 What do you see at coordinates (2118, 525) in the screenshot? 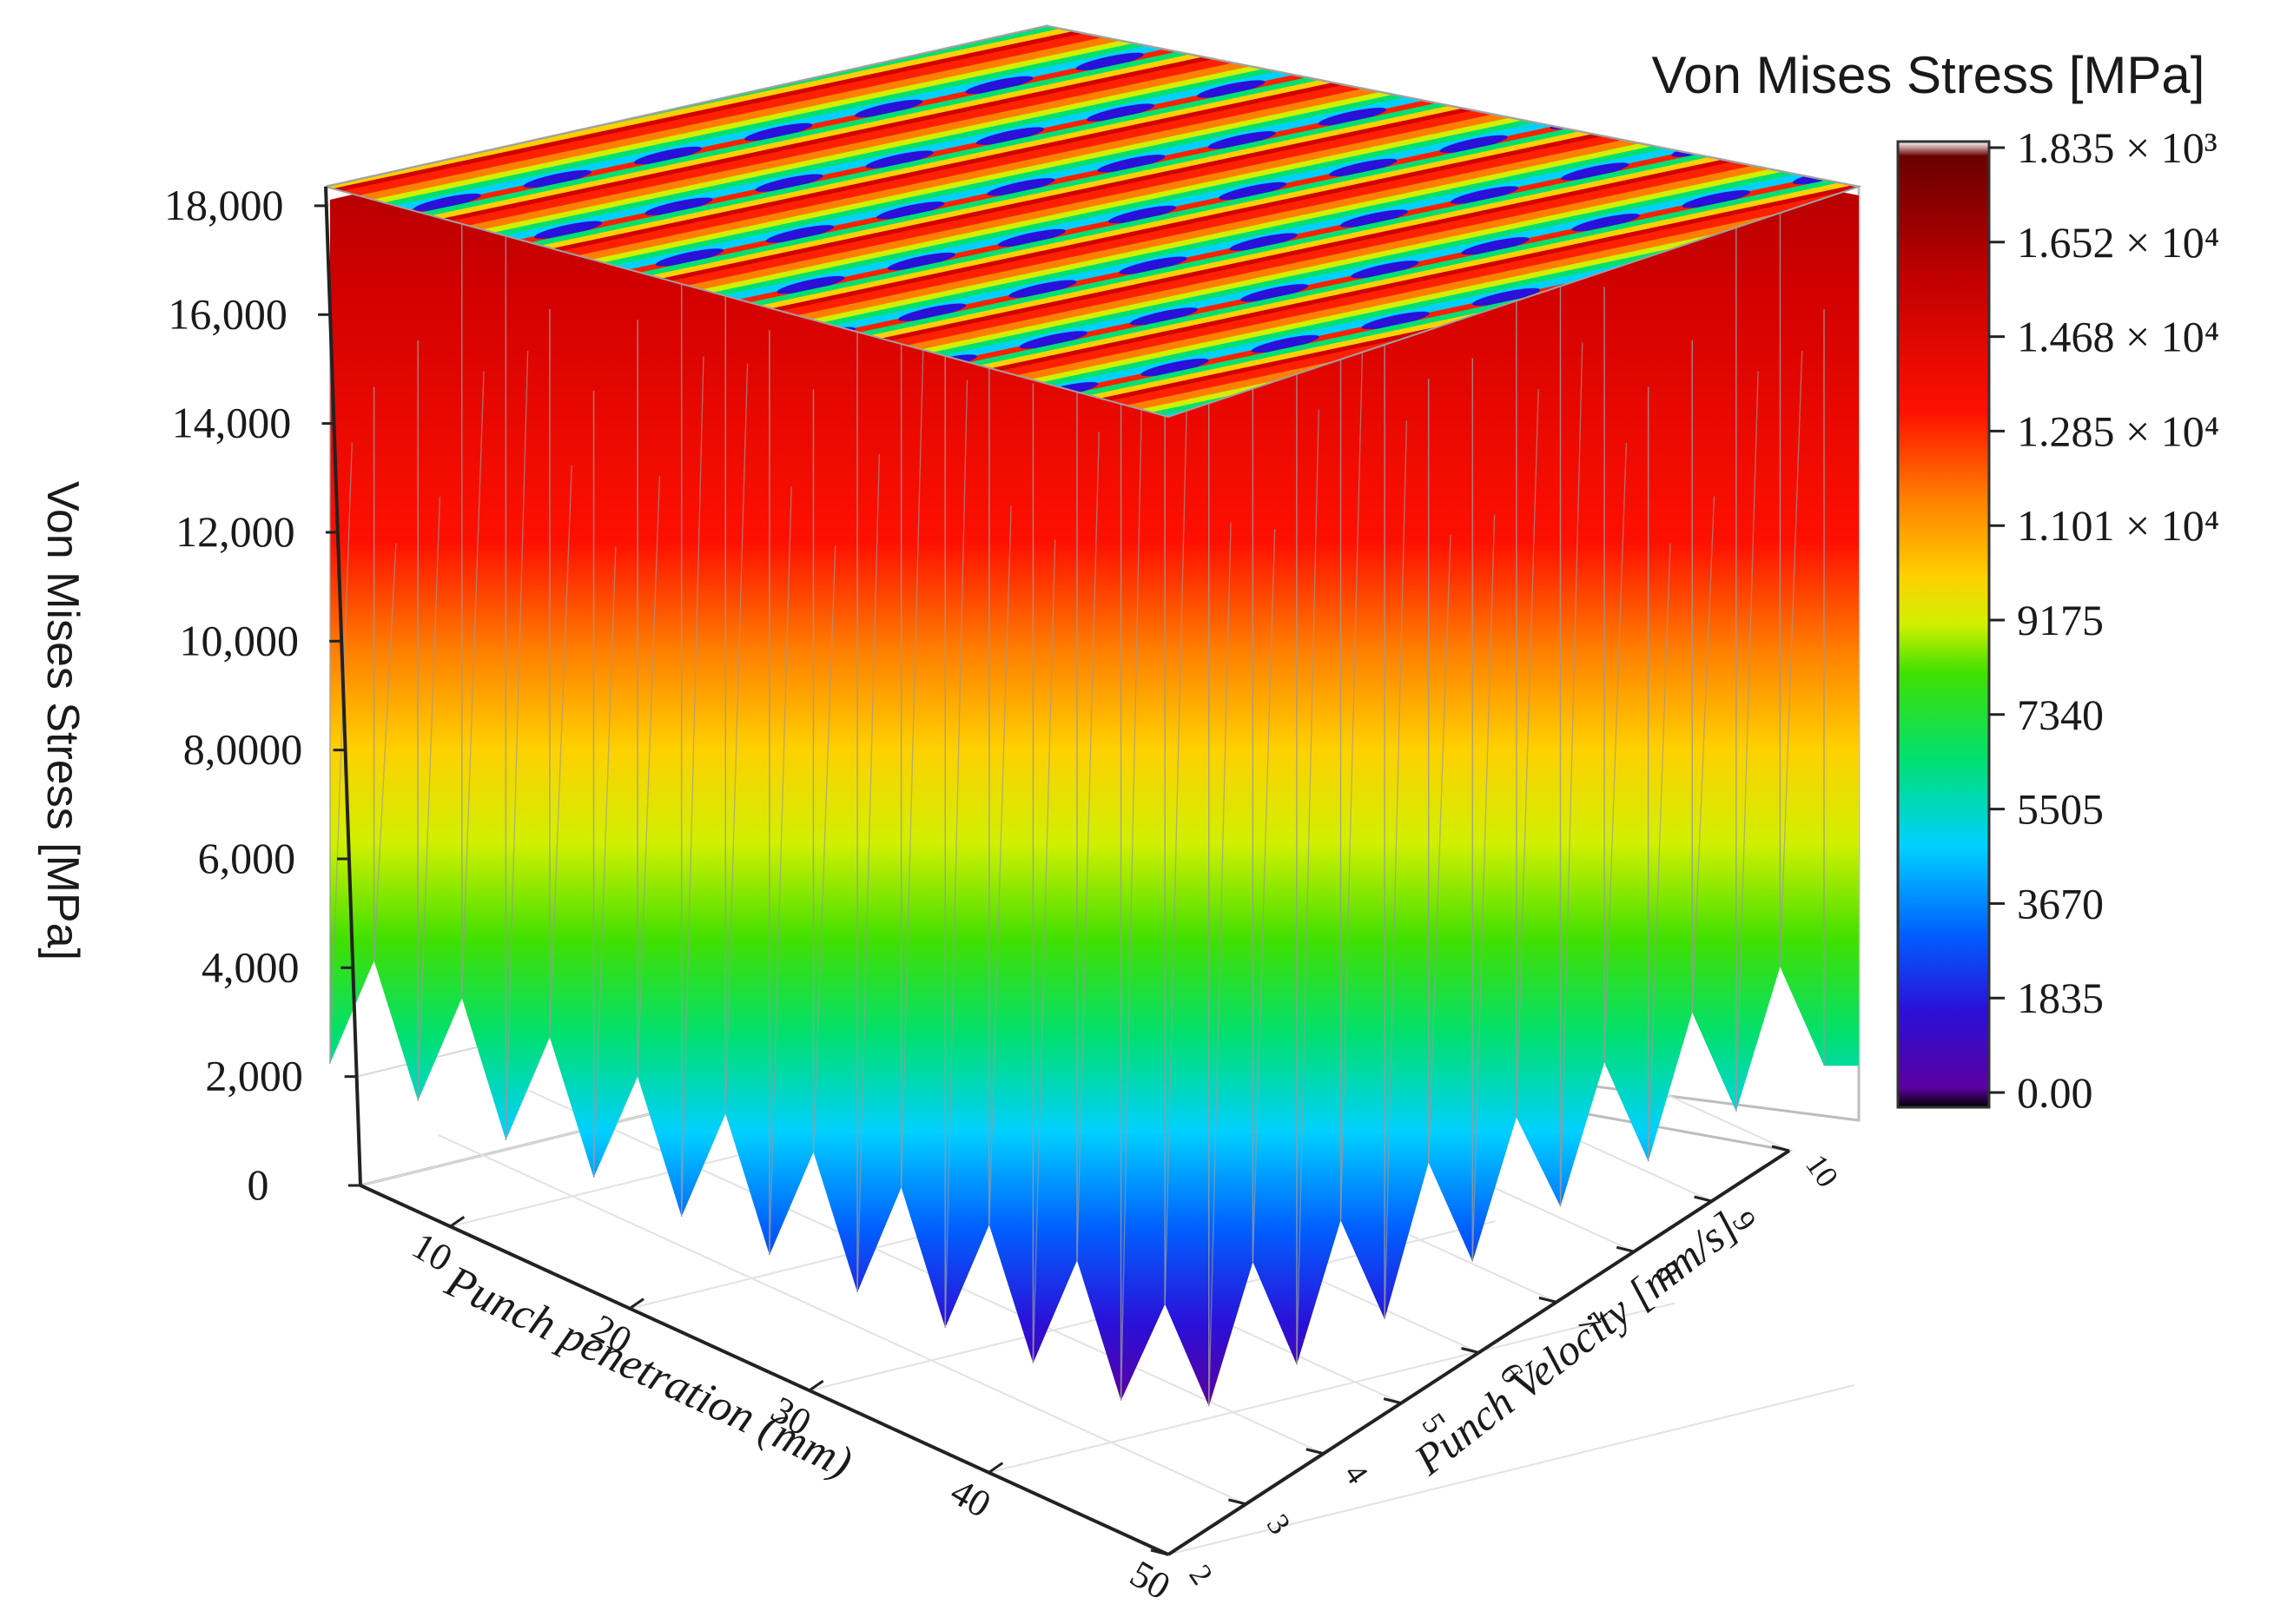
I see `colorbar-tick-label: 1.101 × 10⁴` at bounding box center [2118, 525].